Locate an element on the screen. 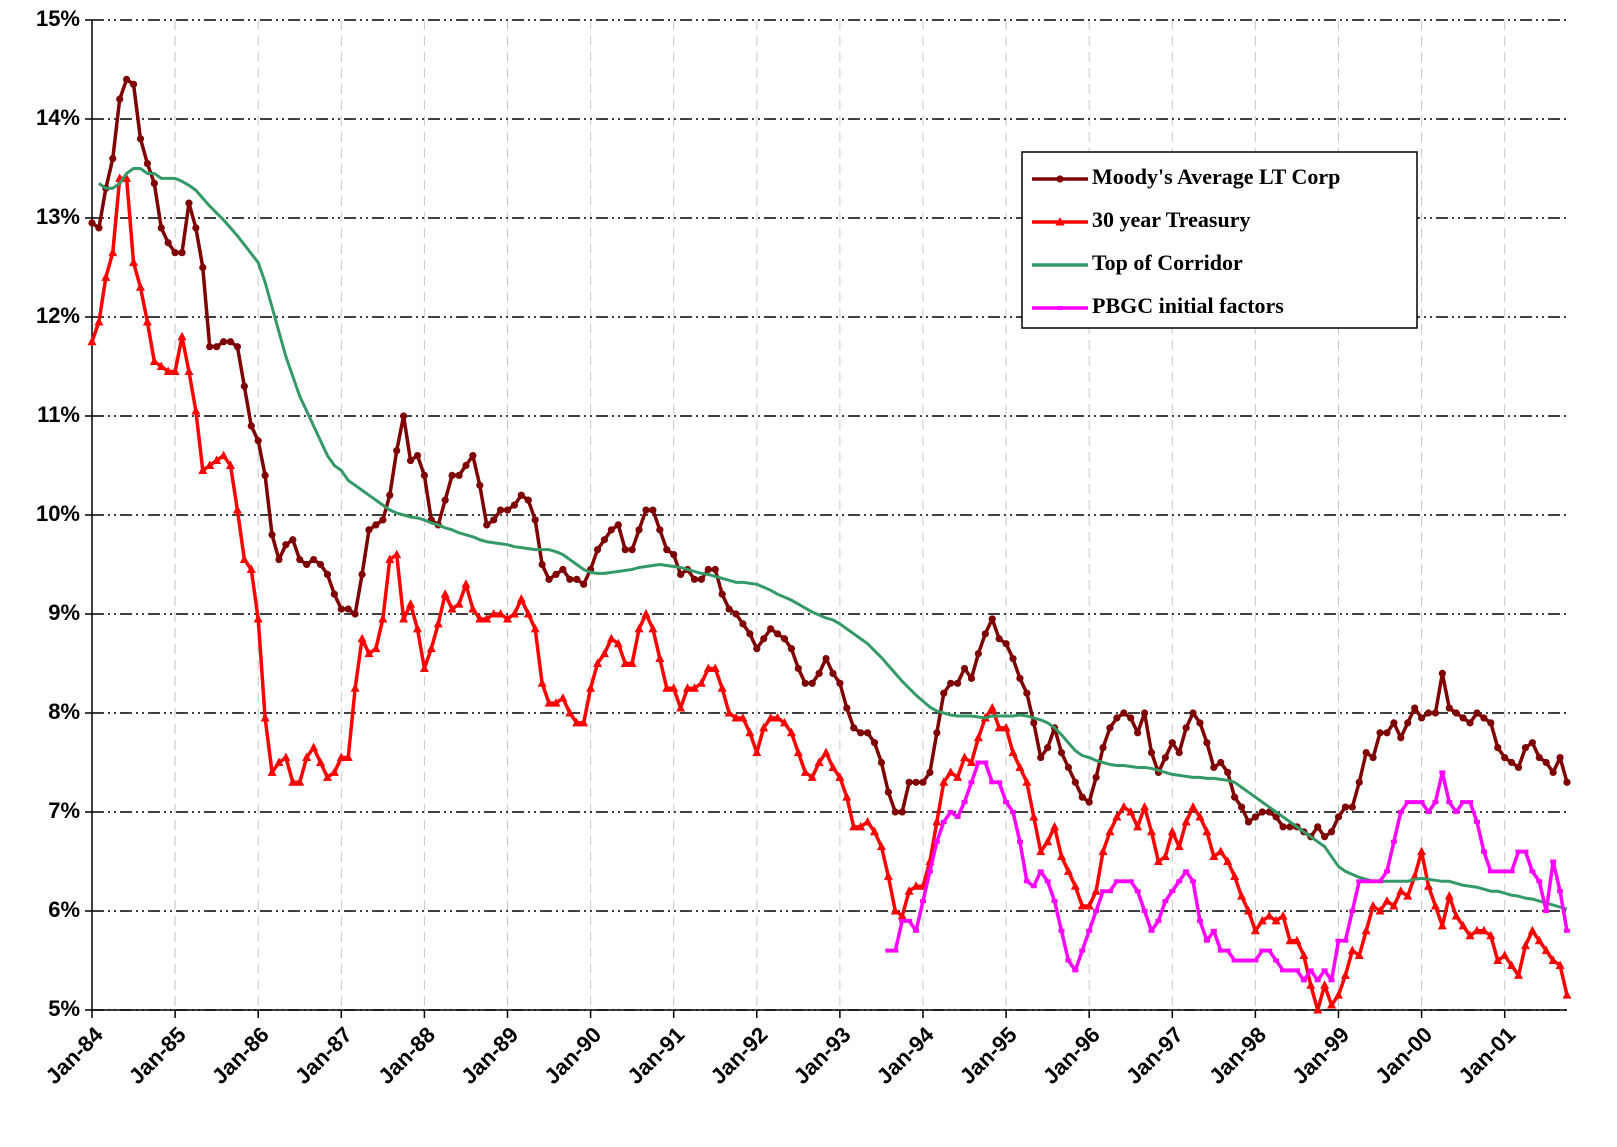 This screenshot has width=1617, height=1147. y-tick-label: 14% is located at coordinates (58, 117).